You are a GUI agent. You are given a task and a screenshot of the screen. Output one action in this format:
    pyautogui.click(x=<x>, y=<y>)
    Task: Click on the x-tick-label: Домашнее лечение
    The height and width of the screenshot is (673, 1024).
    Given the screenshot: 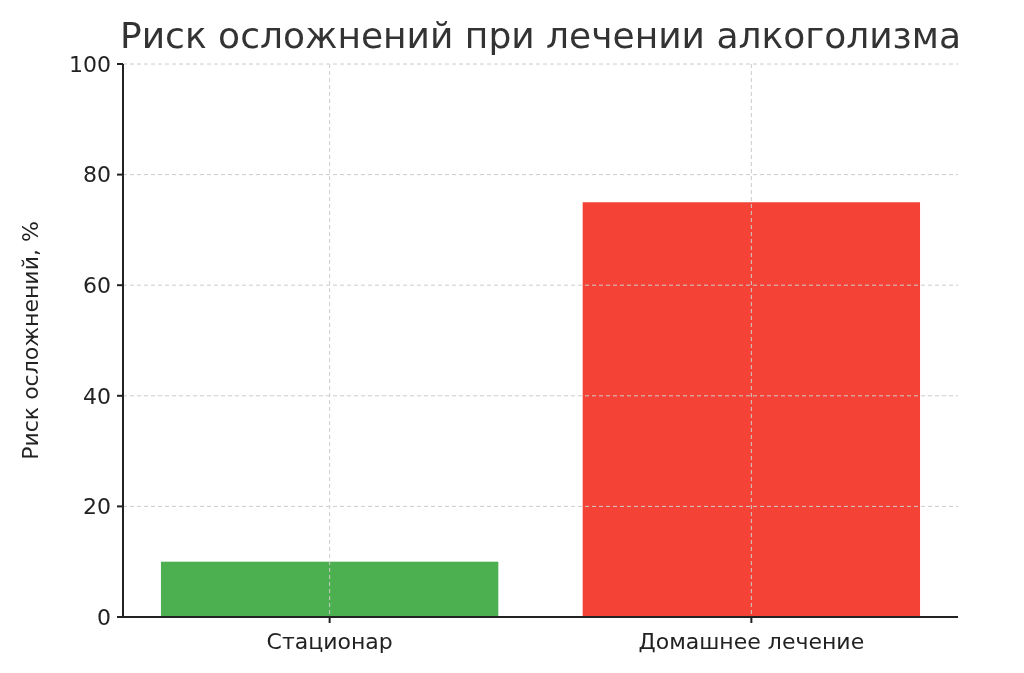 What is the action you would take?
    pyautogui.click(x=751, y=641)
    